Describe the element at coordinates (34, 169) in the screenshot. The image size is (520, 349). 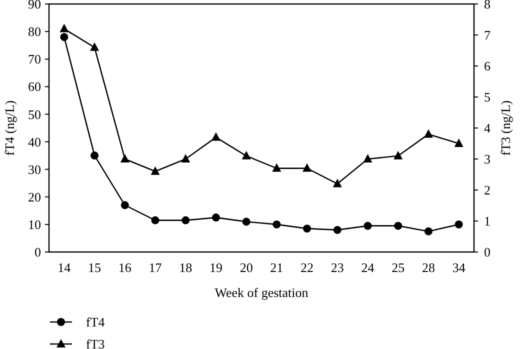
I see `y-tick-label: 30` at that location.